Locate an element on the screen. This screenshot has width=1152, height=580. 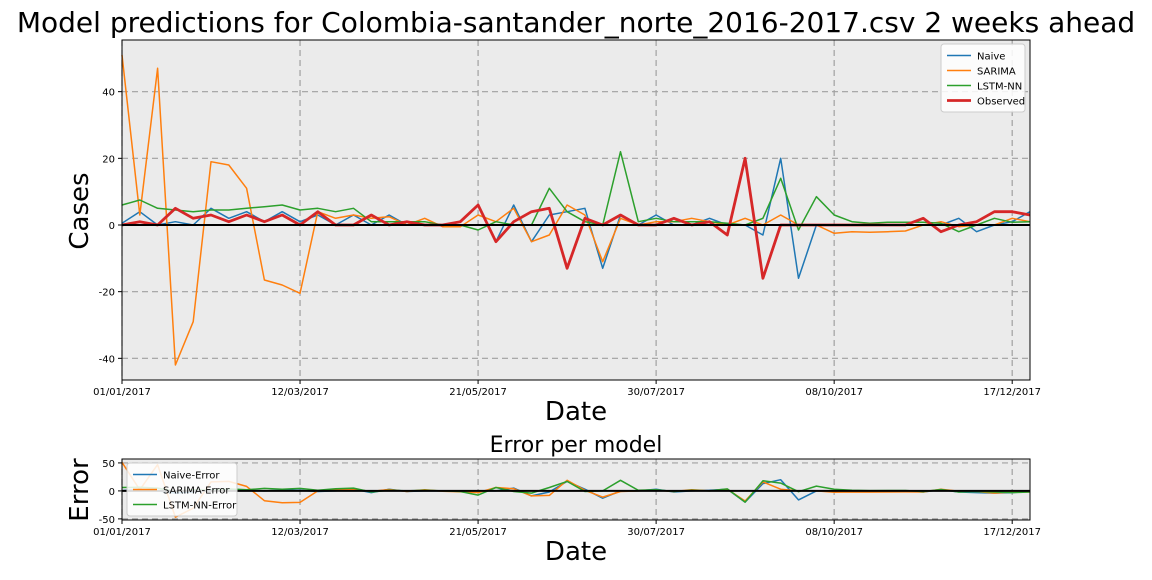
main-x-axis-label: Date is located at coordinates (576, 412).